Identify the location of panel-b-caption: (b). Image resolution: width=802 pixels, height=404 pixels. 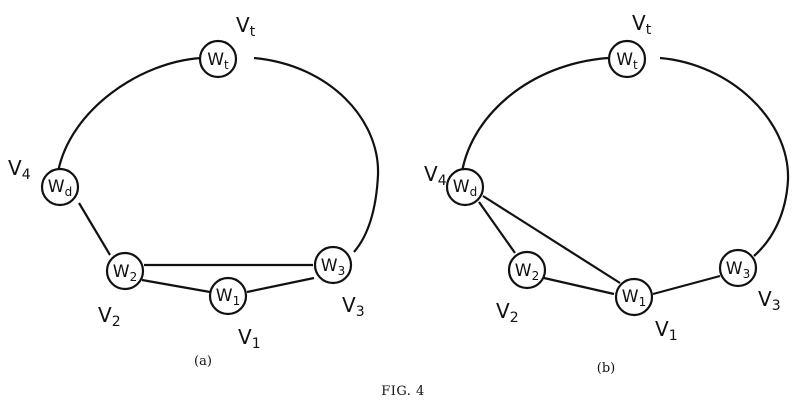
(606, 368).